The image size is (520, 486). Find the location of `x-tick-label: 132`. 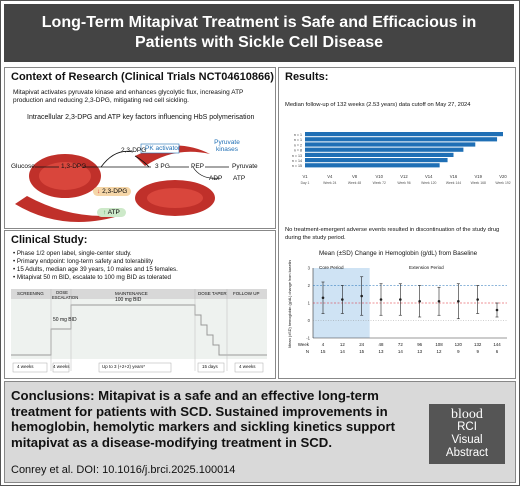

x-tick-label: 132 is located at coordinates (478, 344).